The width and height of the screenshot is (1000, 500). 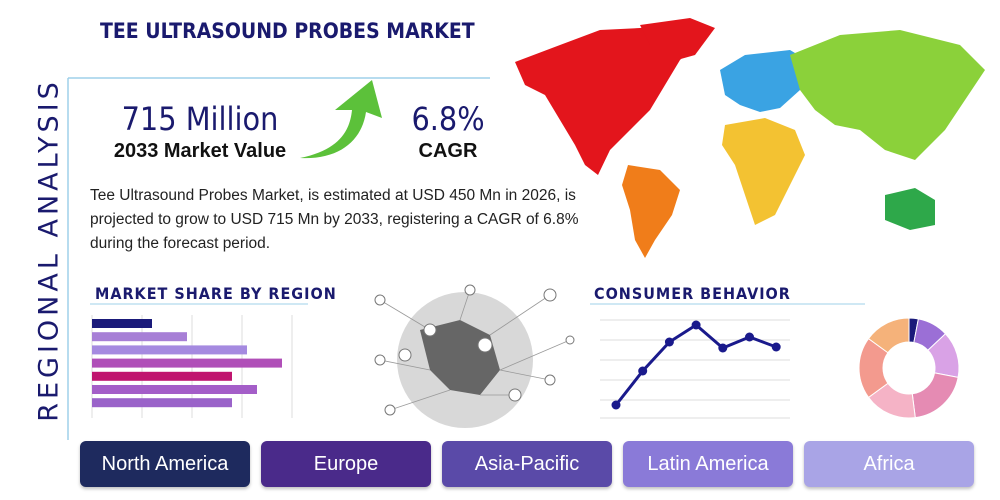 I want to click on title: TEE ULTRASOUND PROBES MARKET, so click(x=287, y=31).